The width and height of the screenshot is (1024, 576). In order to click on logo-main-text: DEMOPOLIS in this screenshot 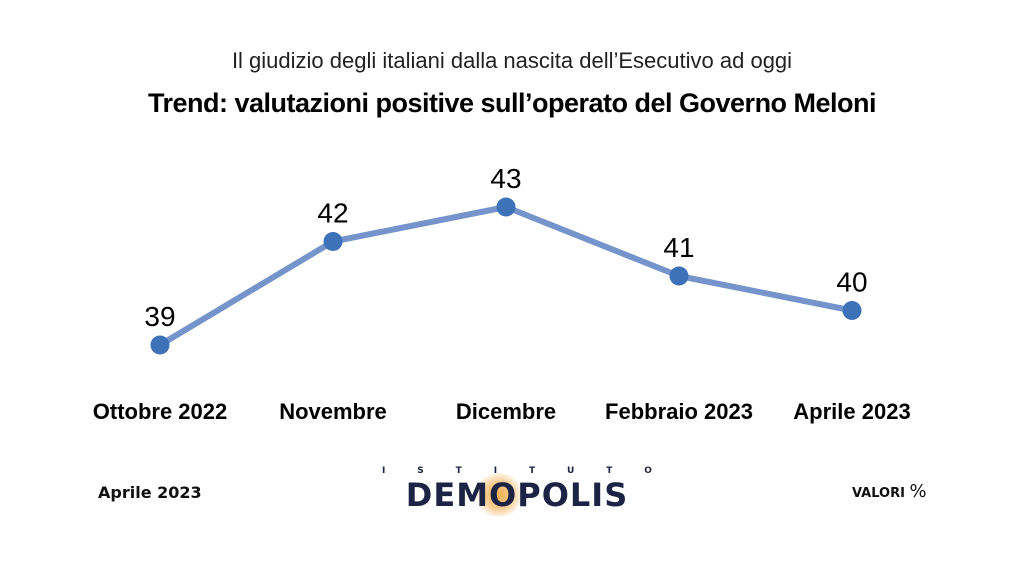, I will do `click(517, 495)`.